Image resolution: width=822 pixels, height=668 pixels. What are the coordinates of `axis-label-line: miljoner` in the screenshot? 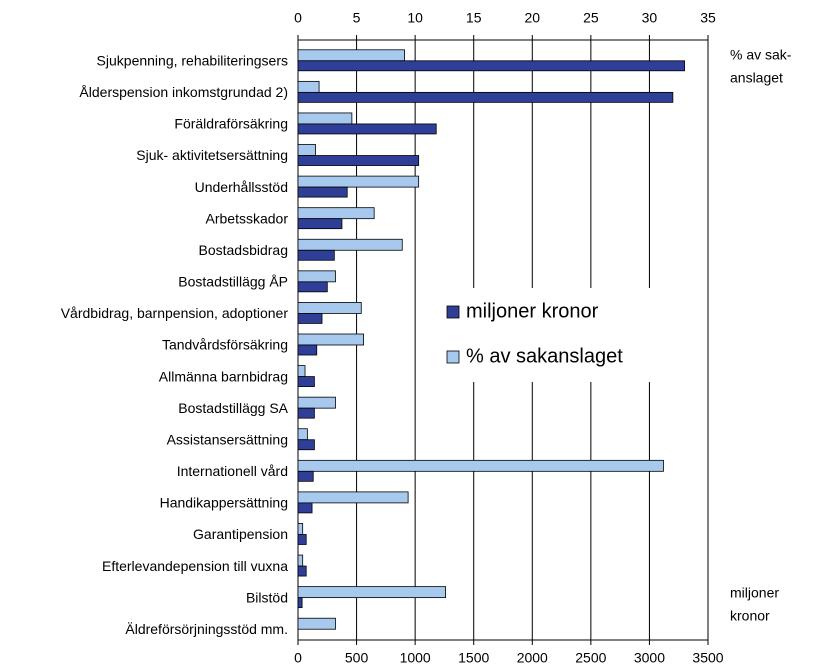 It's located at (754, 593).